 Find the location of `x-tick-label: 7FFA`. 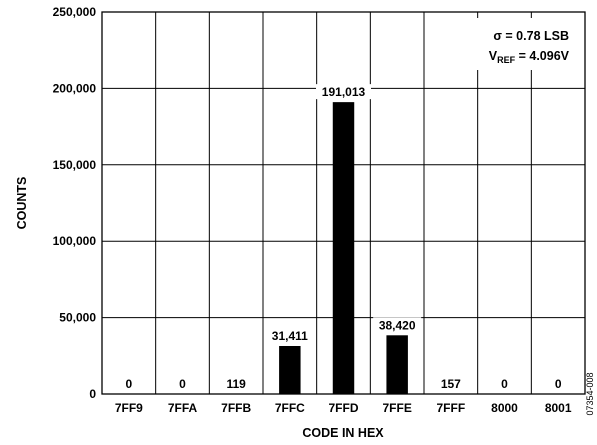

x-tick-label: 7FFA is located at coordinates (183, 408).